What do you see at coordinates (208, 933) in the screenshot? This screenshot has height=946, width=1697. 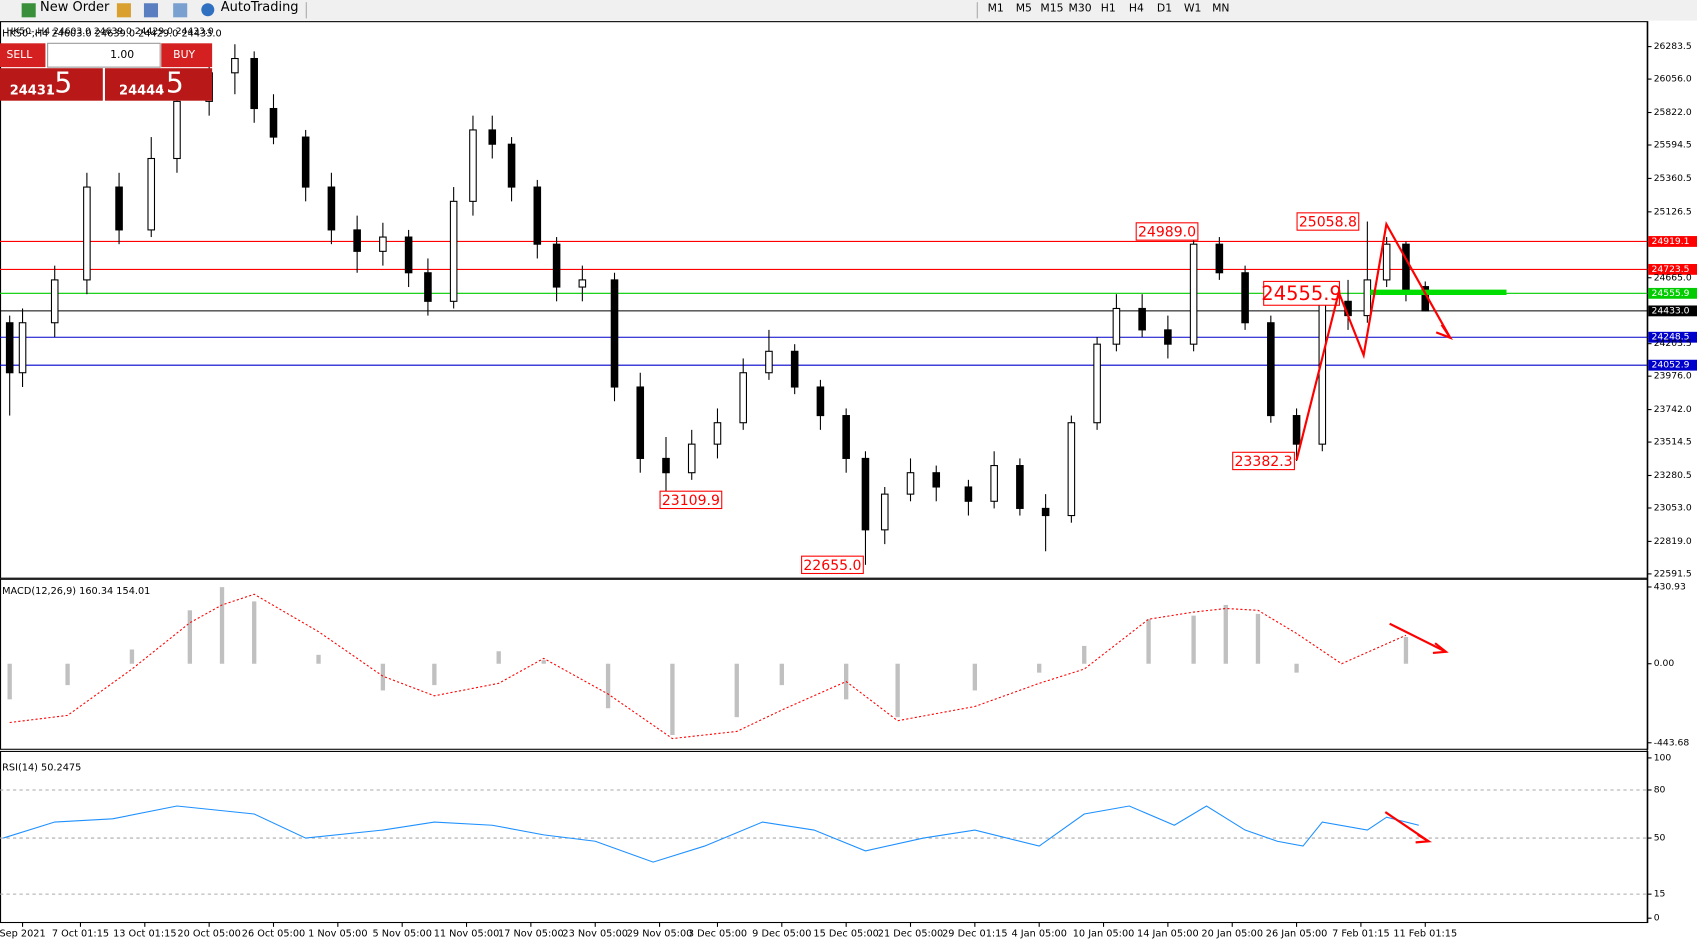 I see `x-tick-label: 20 Oct 05:00` at bounding box center [208, 933].